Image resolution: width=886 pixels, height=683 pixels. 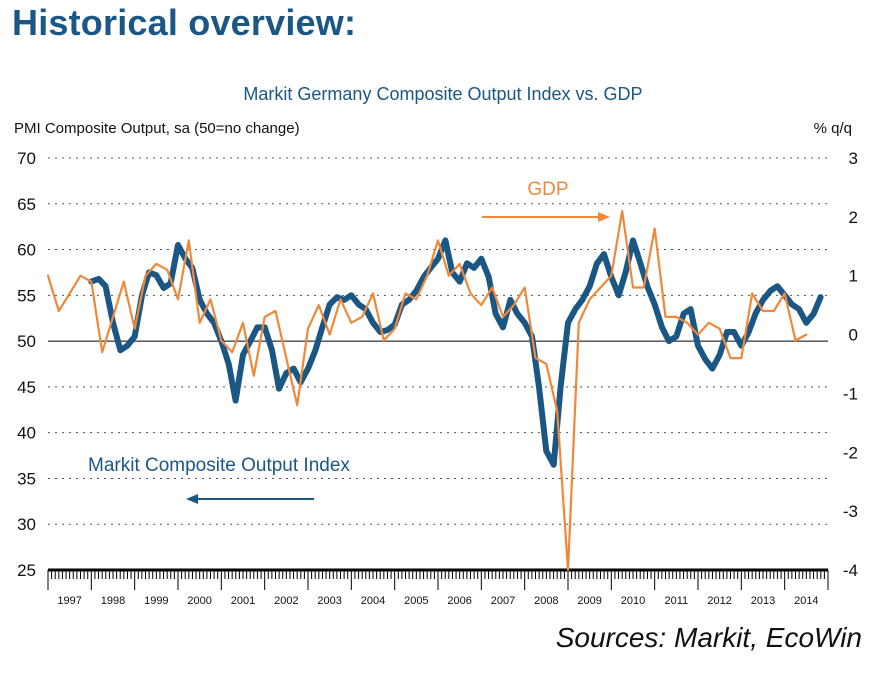 I want to click on y2-tick-label: -3, so click(x=850, y=511).